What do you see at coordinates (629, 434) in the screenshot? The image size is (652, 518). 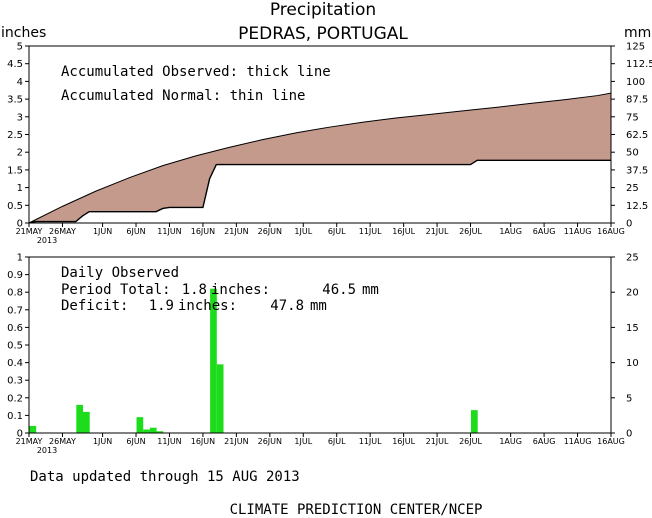 I see `bottom-right-tick-label: 0` at bounding box center [629, 434].